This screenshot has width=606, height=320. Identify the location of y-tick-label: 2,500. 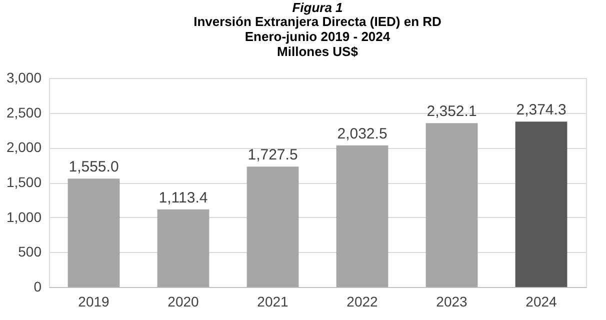
(24, 112).